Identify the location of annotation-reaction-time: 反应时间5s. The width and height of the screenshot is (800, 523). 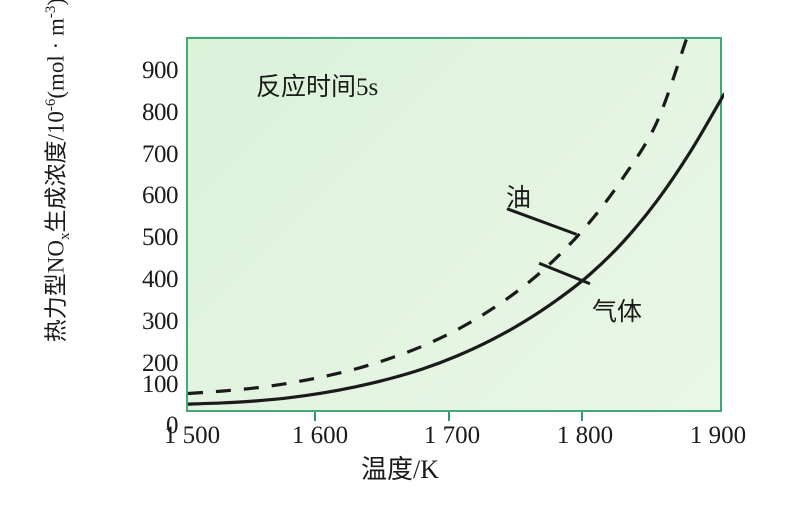
(317, 87).